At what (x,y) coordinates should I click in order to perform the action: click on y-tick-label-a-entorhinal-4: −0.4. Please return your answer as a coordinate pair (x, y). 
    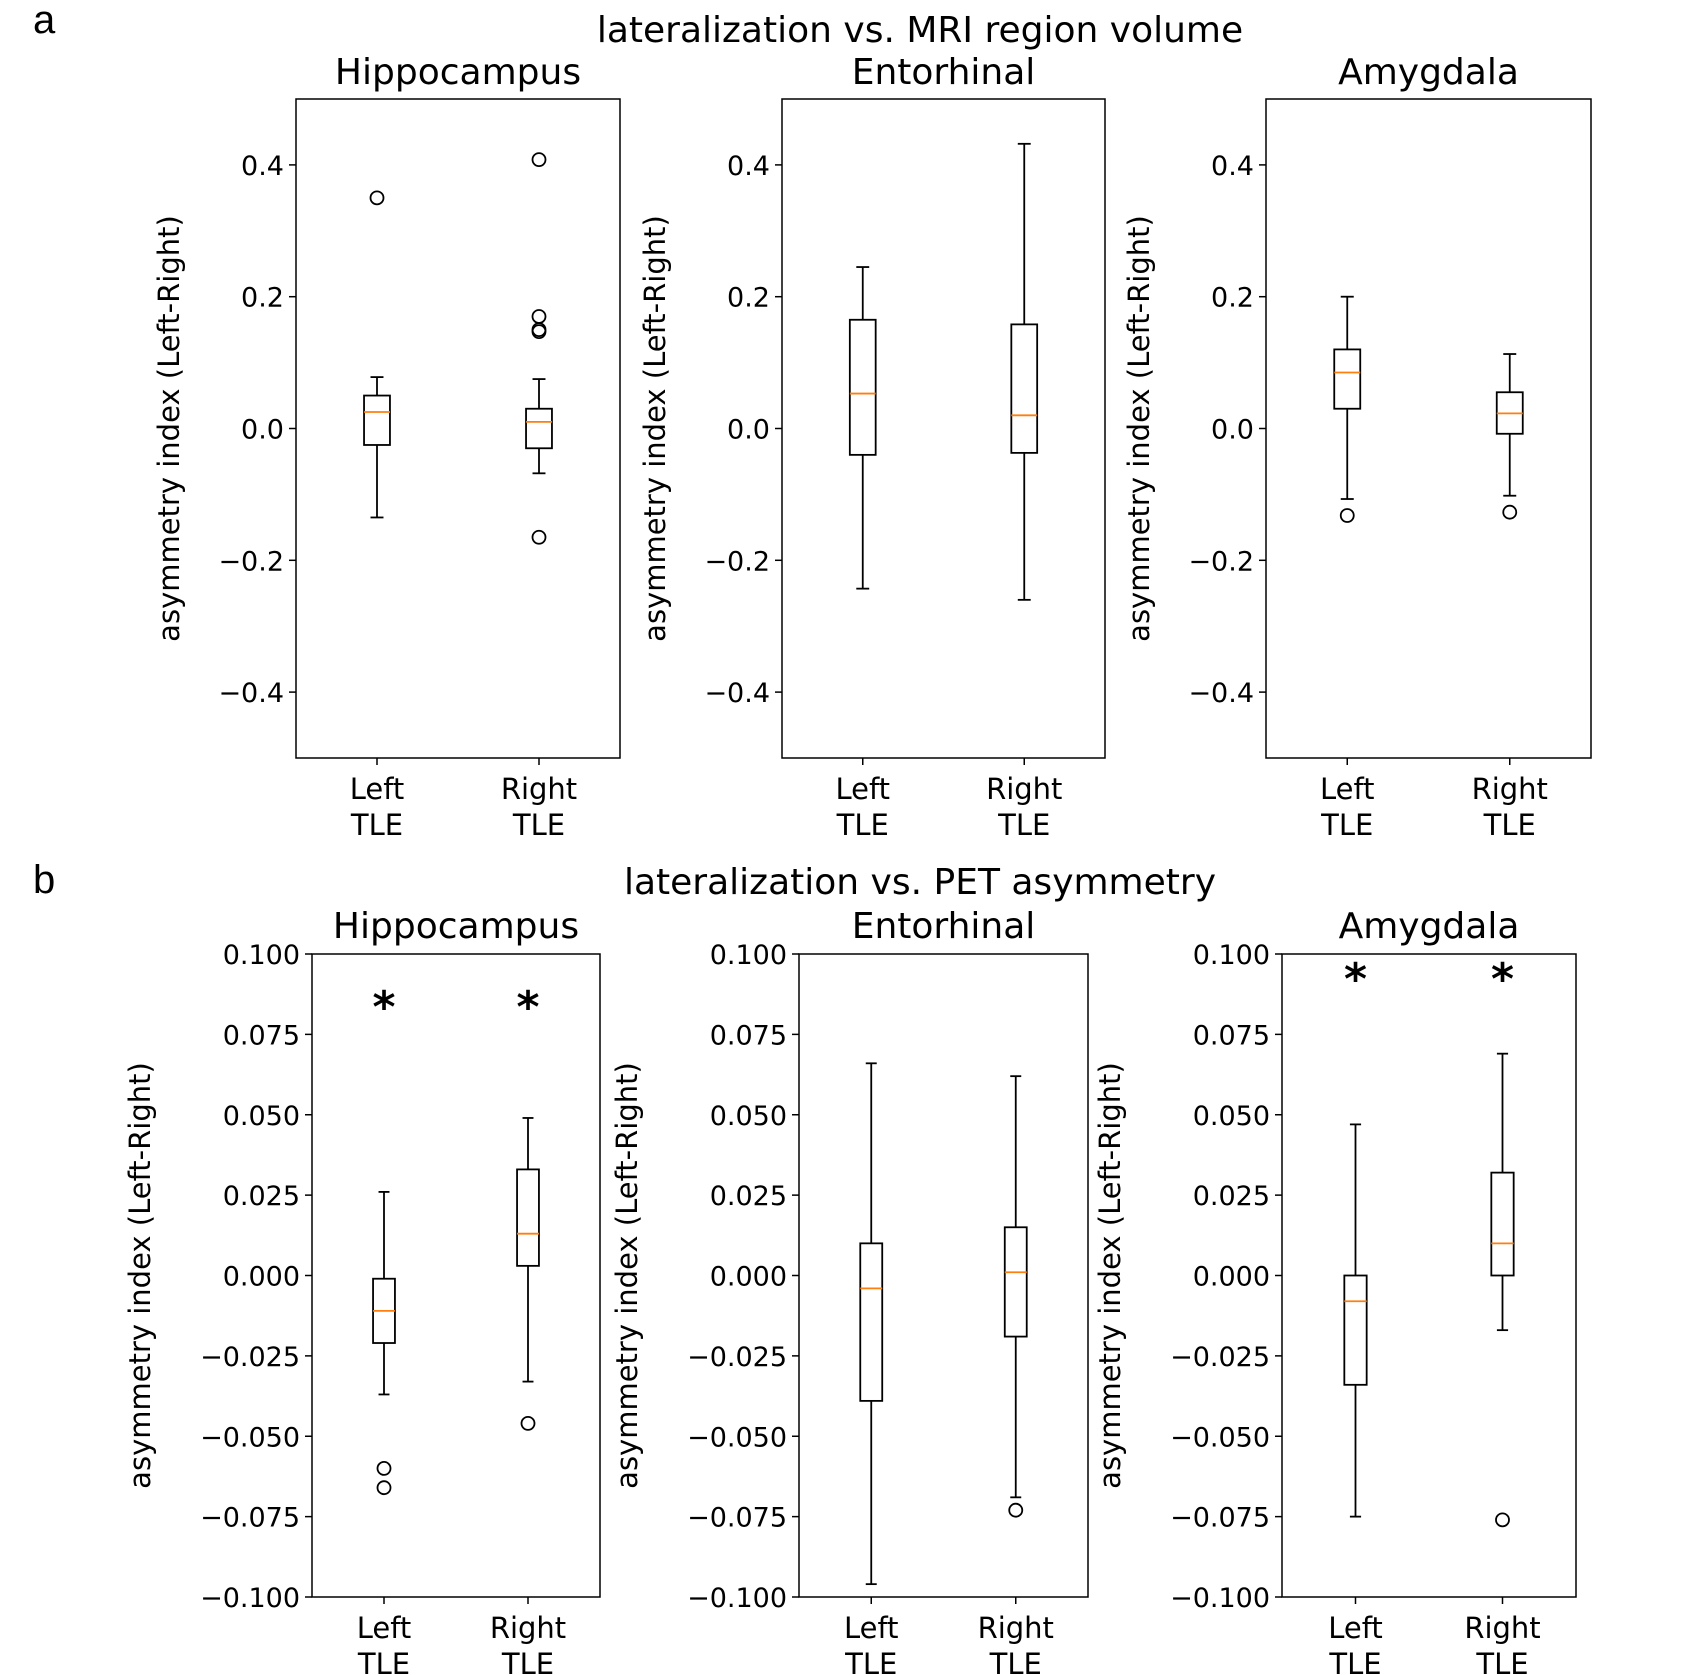
    Looking at the image, I should click on (737, 693).